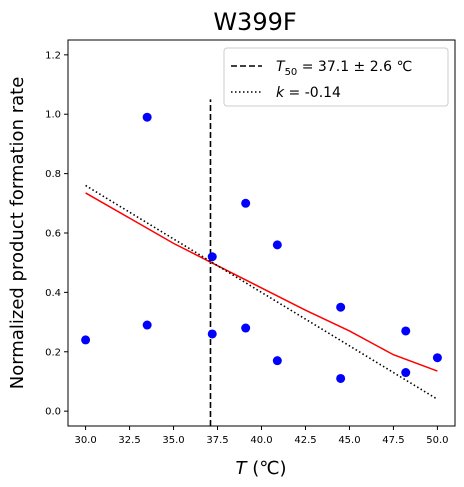 The image size is (464, 487). I want to click on x-axis: 30.0 32.5 35.0 37.5 40.0 42.5 45.0 47.5 50.0, so click(261, 436).